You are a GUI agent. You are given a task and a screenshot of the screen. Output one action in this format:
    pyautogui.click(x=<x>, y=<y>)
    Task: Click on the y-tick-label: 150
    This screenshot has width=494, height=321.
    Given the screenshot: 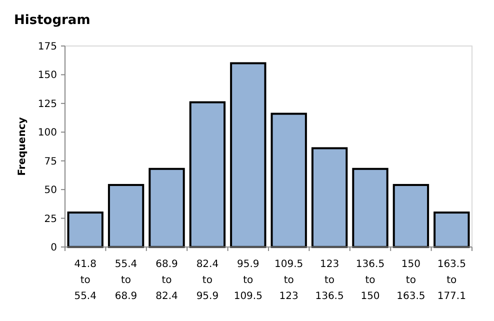 What is the action you would take?
    pyautogui.click(x=47, y=76)
    